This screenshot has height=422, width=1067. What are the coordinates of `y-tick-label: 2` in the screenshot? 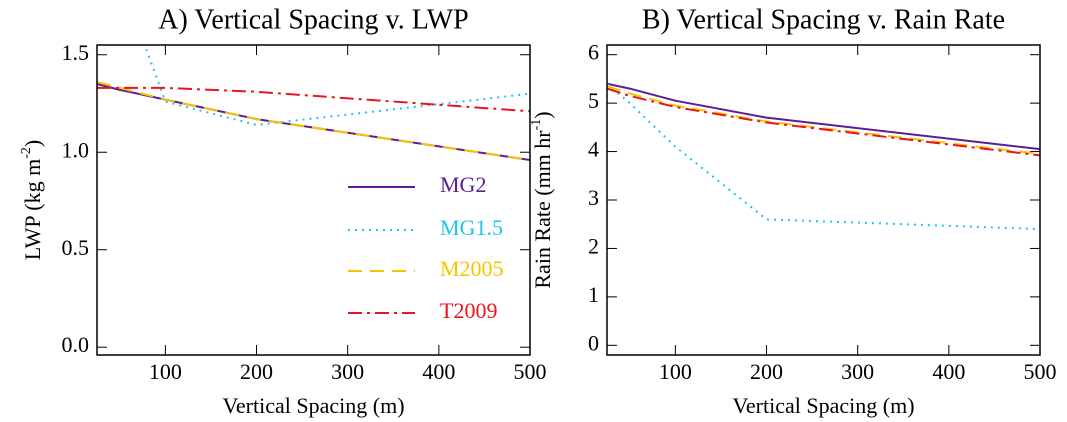 It's located at (593, 245).